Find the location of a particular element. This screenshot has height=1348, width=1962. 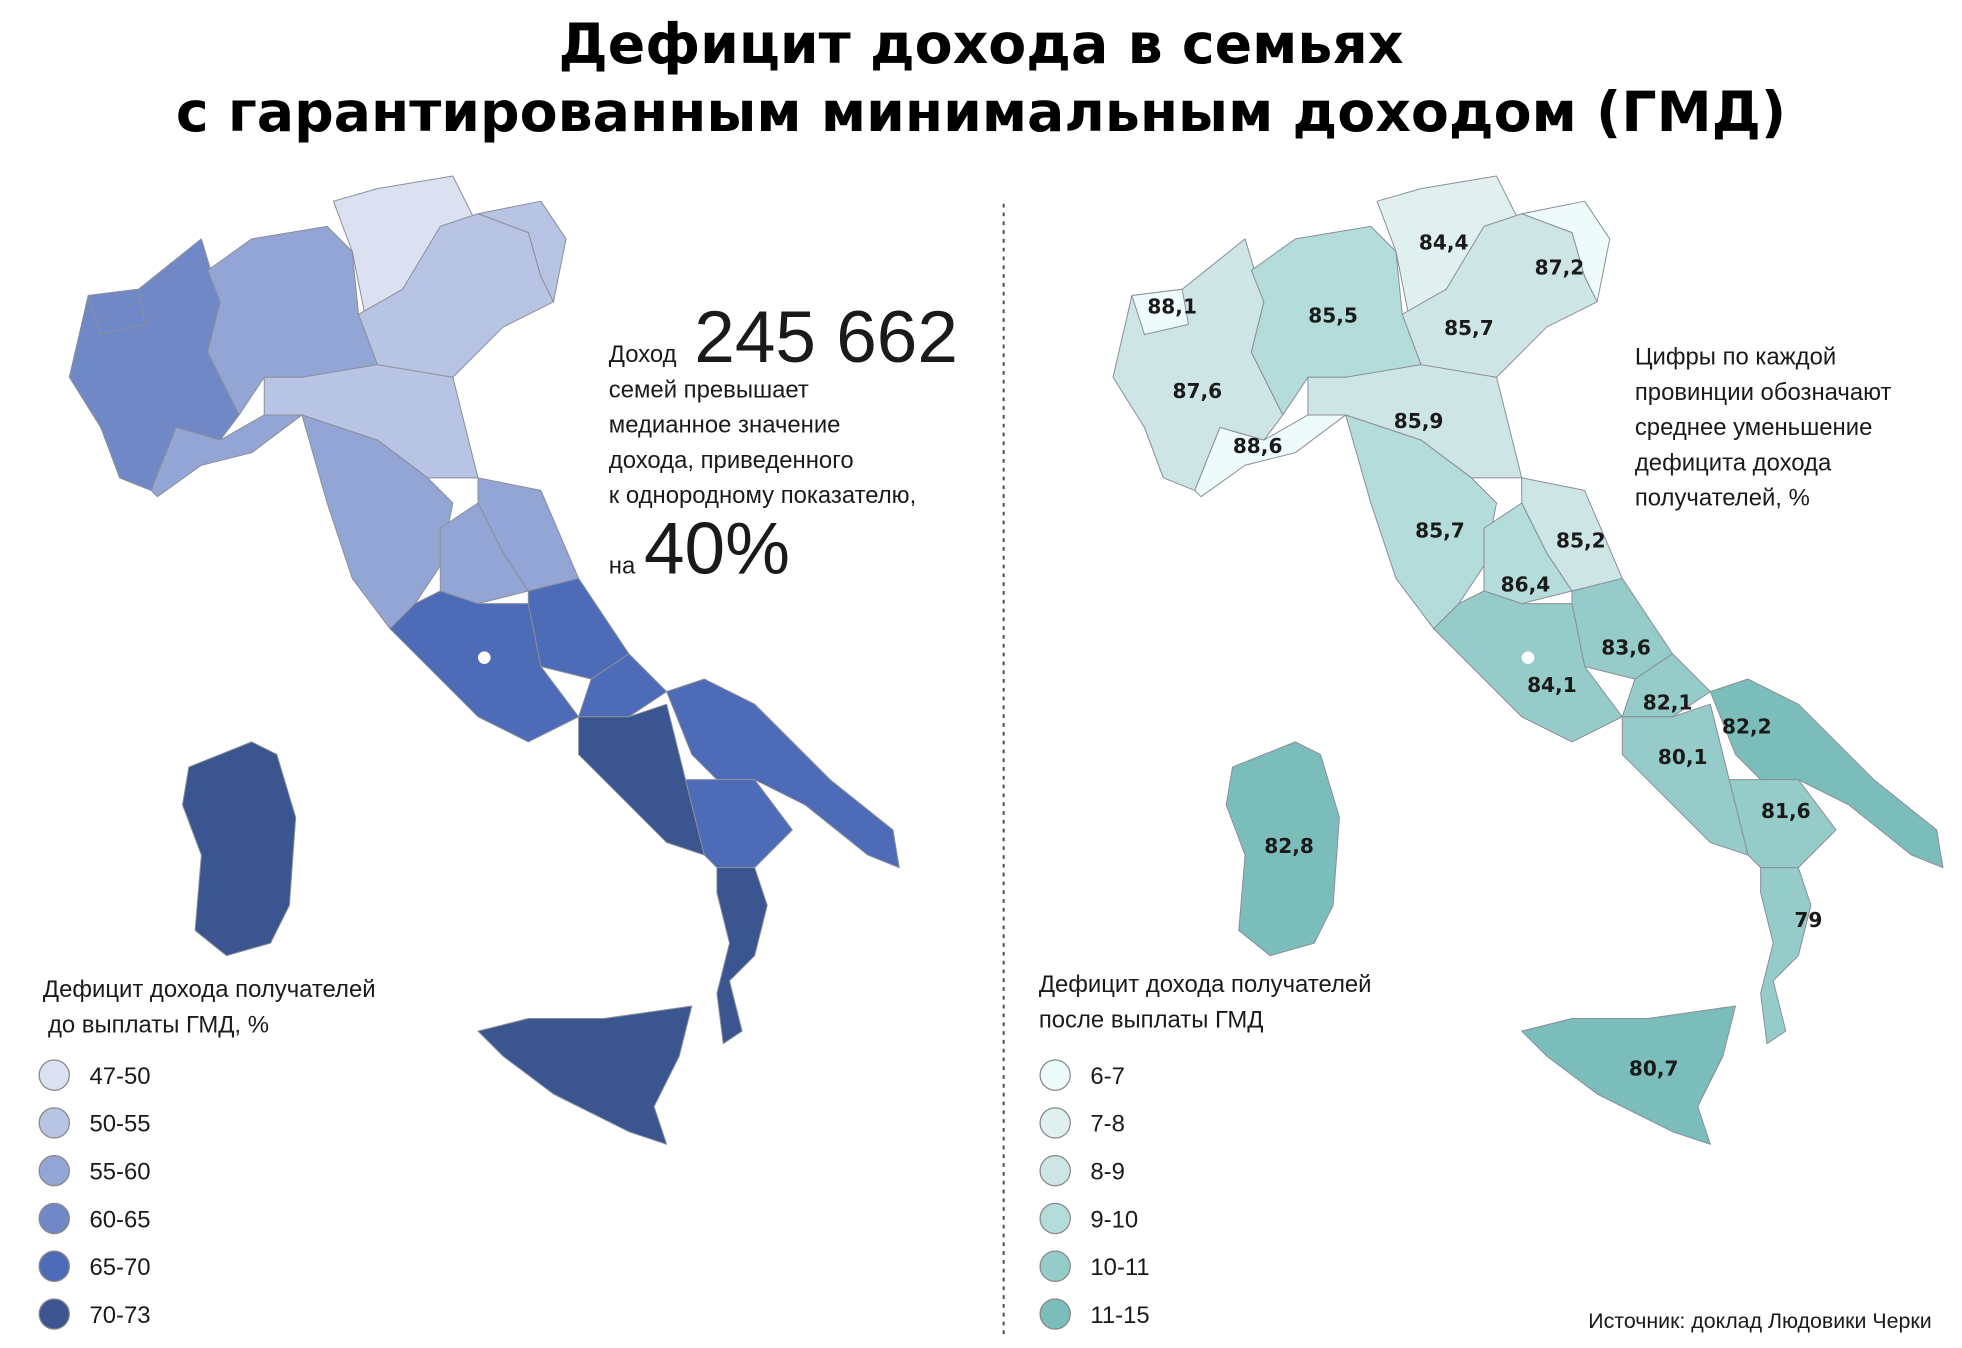

legend-label: 11-15 is located at coordinates (1119, 1315).